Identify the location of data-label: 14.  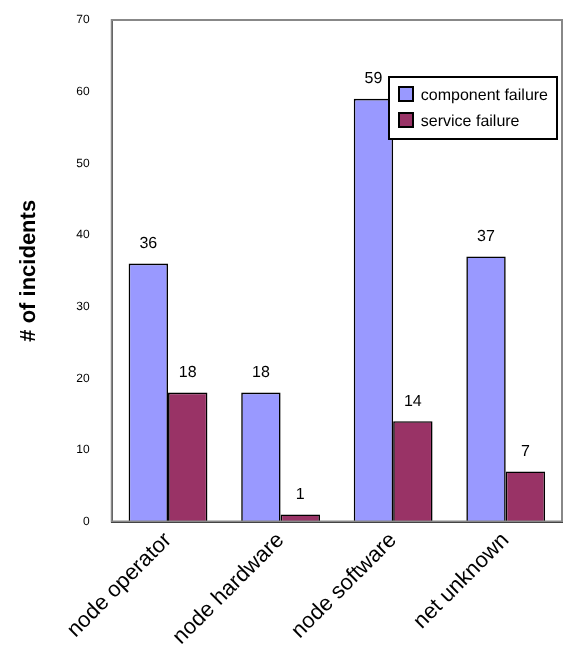
(413, 400).